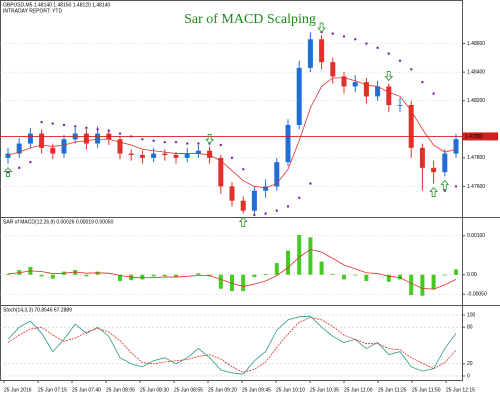 The image size is (500, 400). I want to click on time-label: 25 Jun 09:20, so click(222, 390).